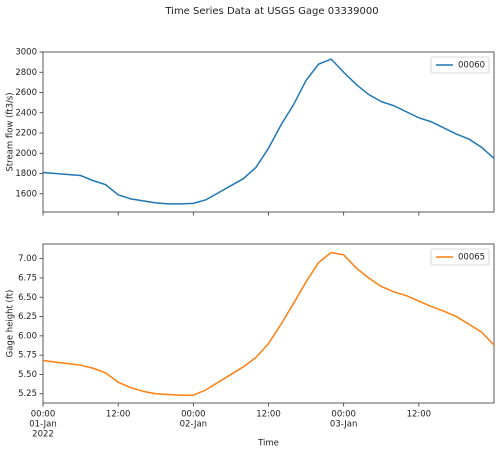 This screenshot has width=500, height=454. What do you see at coordinates (26, 53) in the screenshot?
I see `y-tick-label: 3000` at bounding box center [26, 53].